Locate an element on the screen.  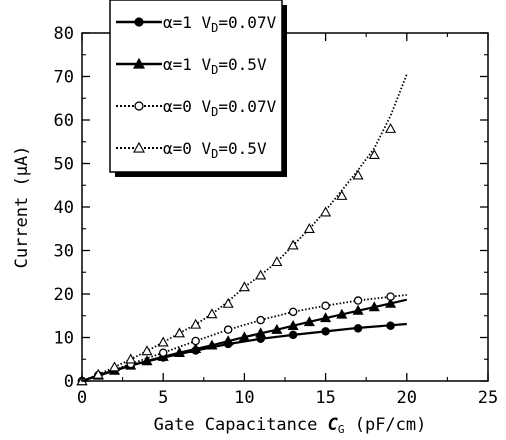
legend-series-4-label-main: α=0 V is located at coordinates (187, 148).